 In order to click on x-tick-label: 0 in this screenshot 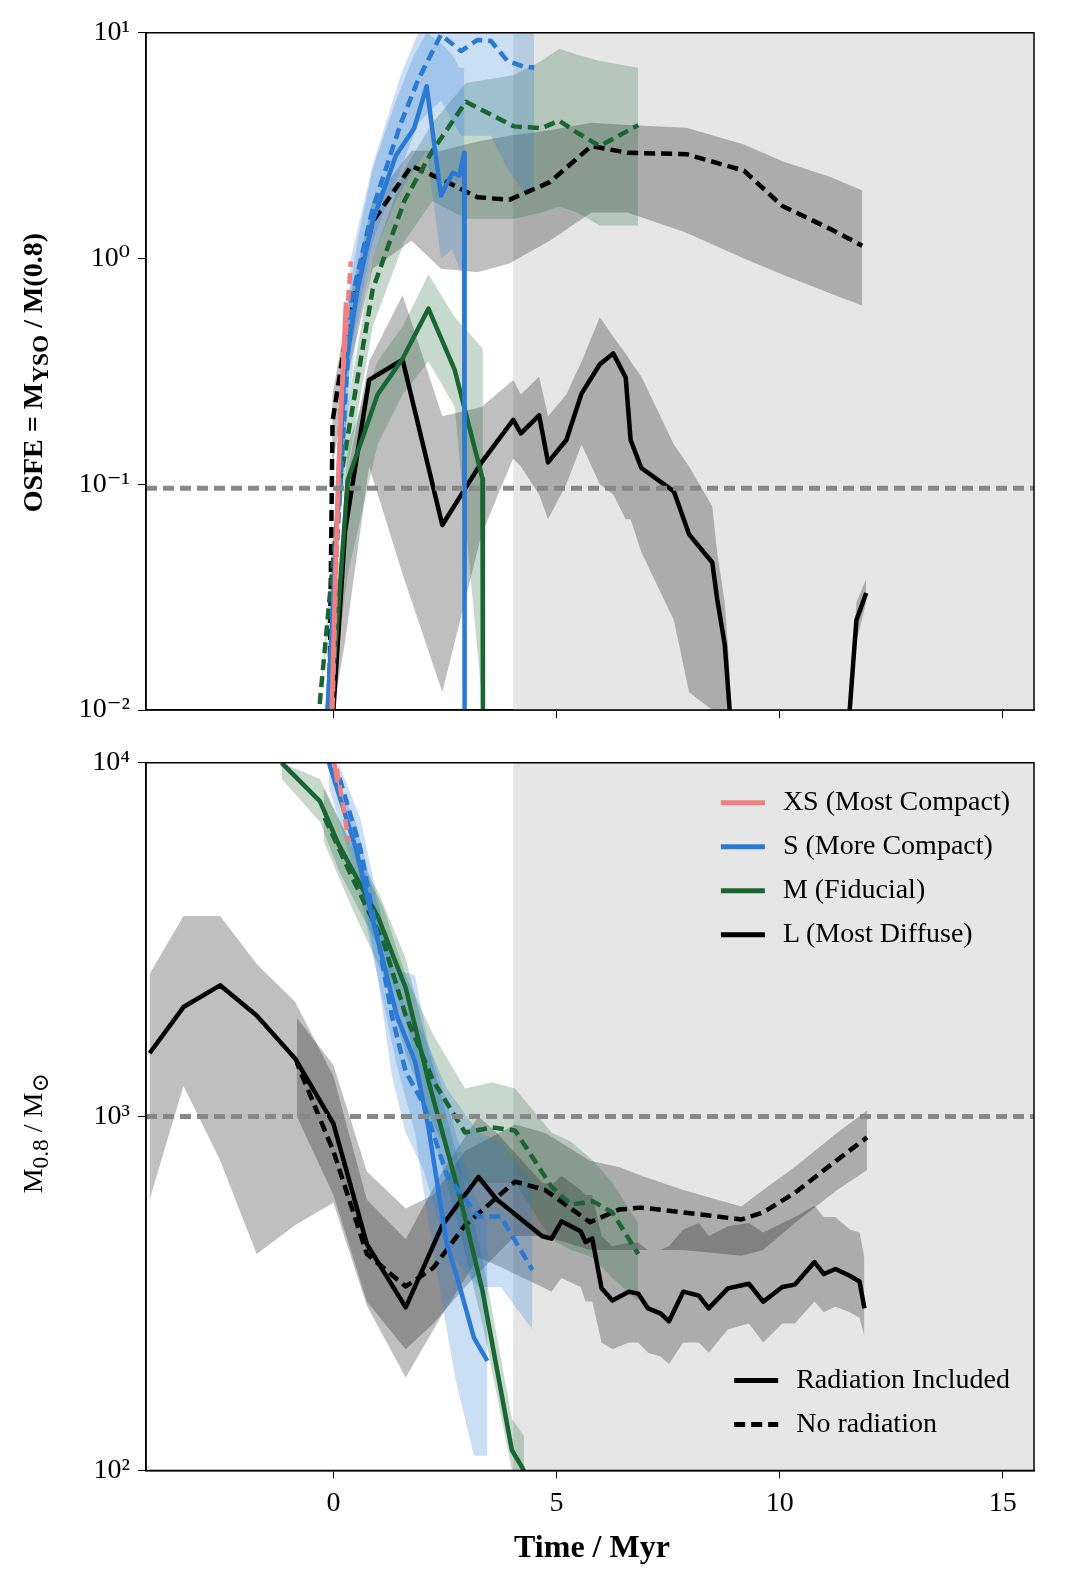, I will do `click(333, 1501)`.